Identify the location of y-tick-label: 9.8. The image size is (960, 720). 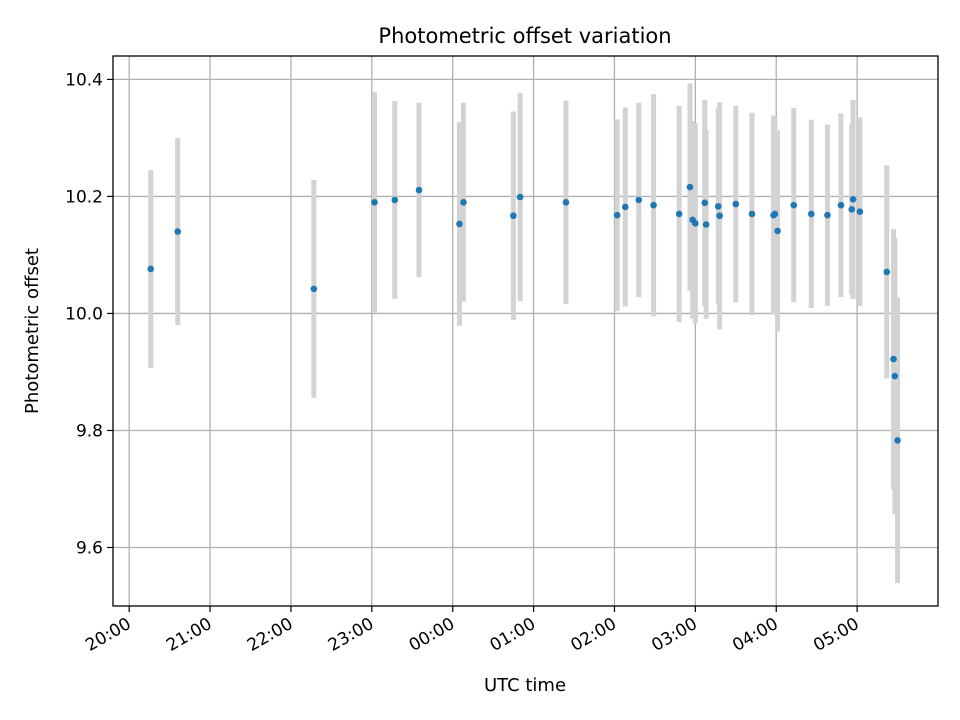
(89, 431).